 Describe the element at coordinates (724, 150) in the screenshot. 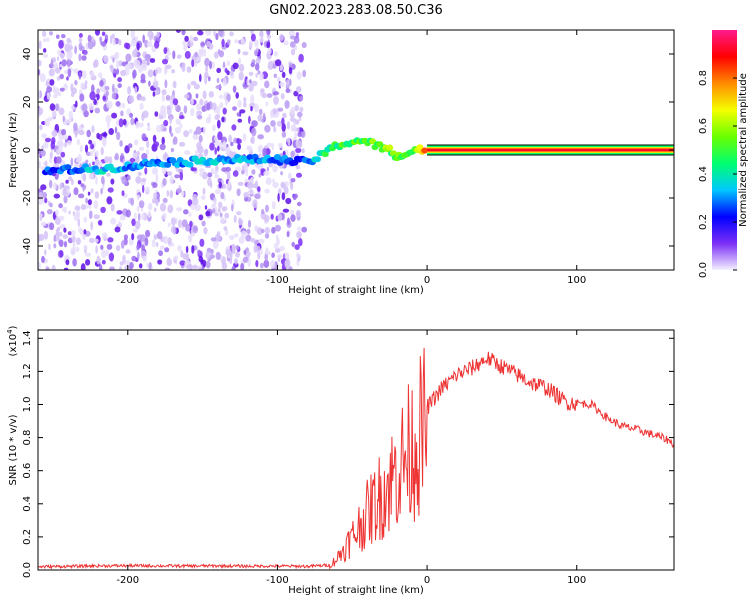

I see `colorbar-gradient` at that location.